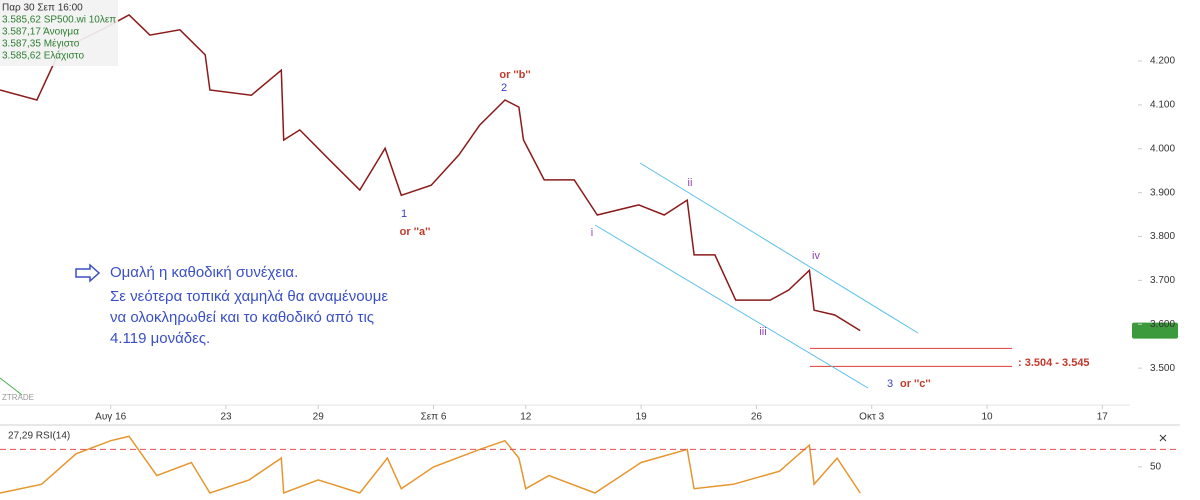 The width and height of the screenshot is (1200, 500). What do you see at coordinates (1162, 368) in the screenshot?
I see `y-tick-label: 3.500` at bounding box center [1162, 368].